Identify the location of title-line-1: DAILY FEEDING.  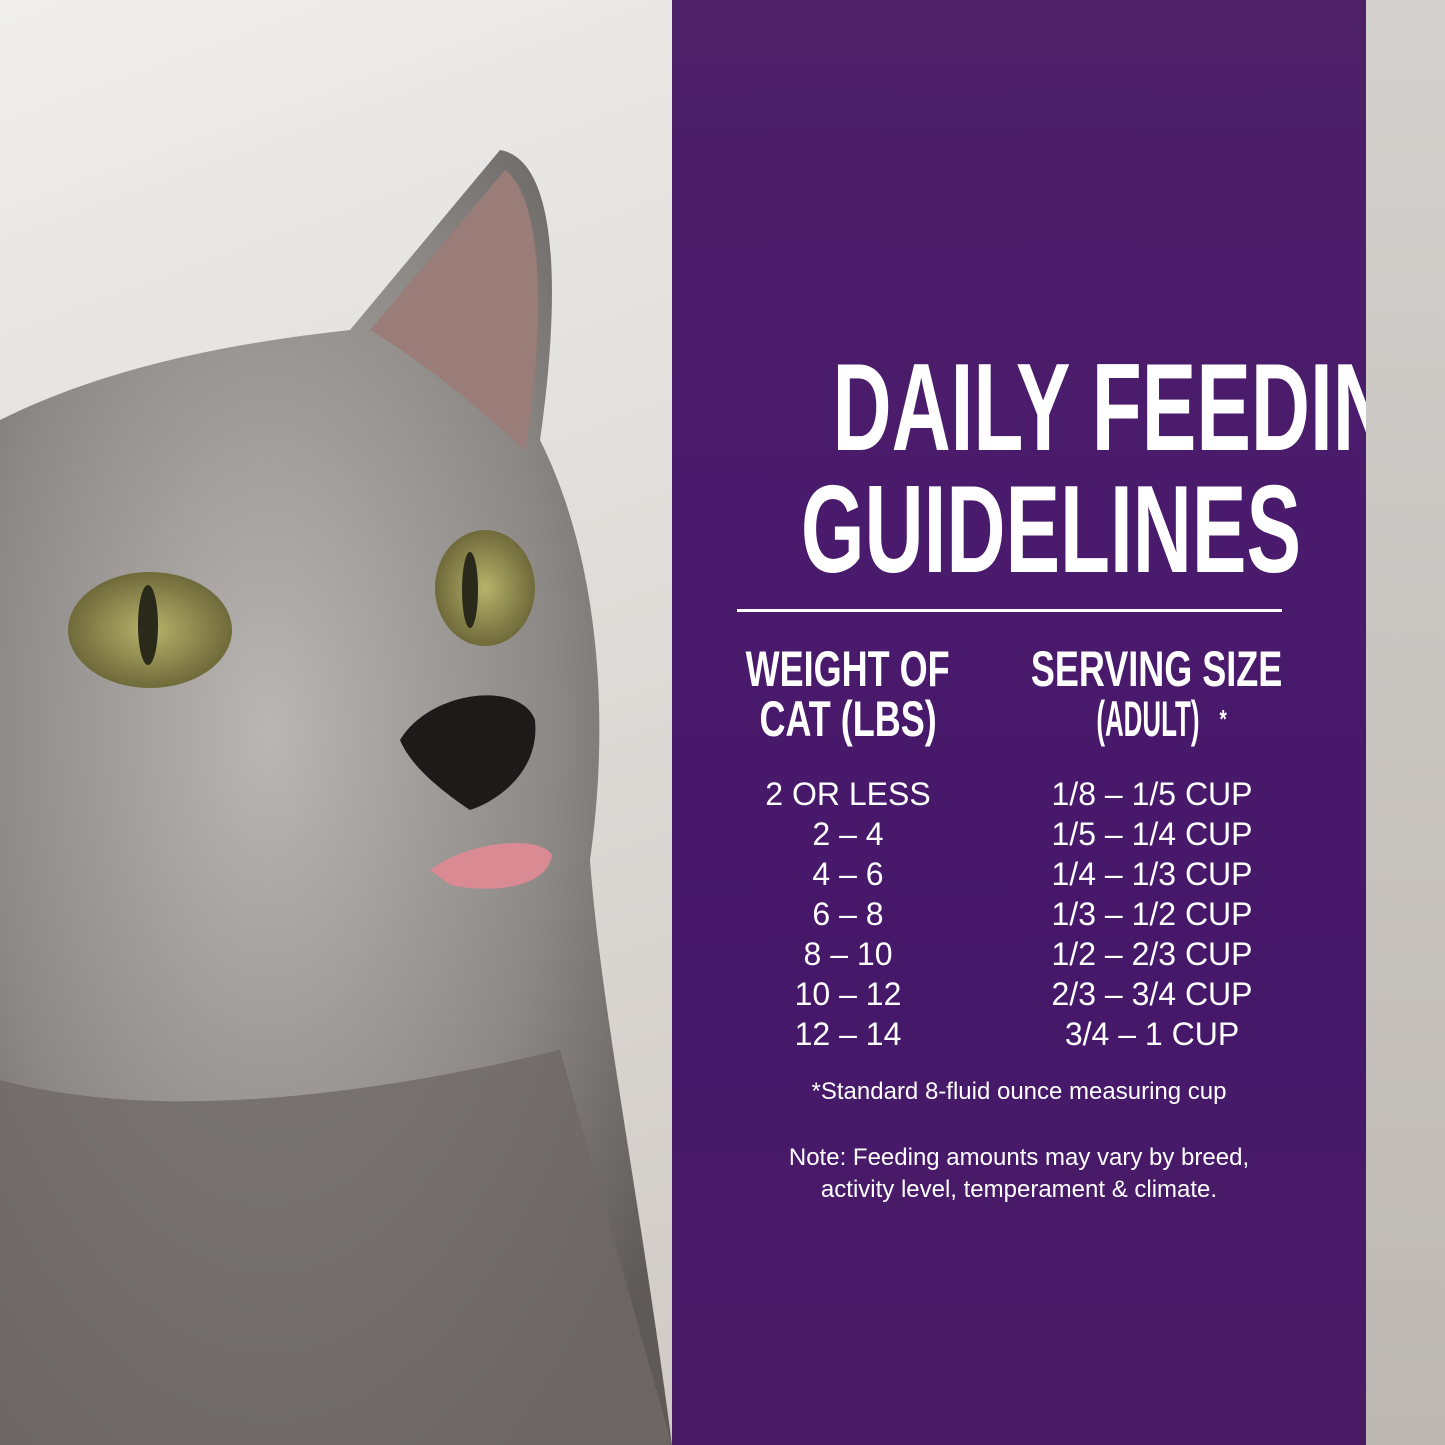
(1058, 408).